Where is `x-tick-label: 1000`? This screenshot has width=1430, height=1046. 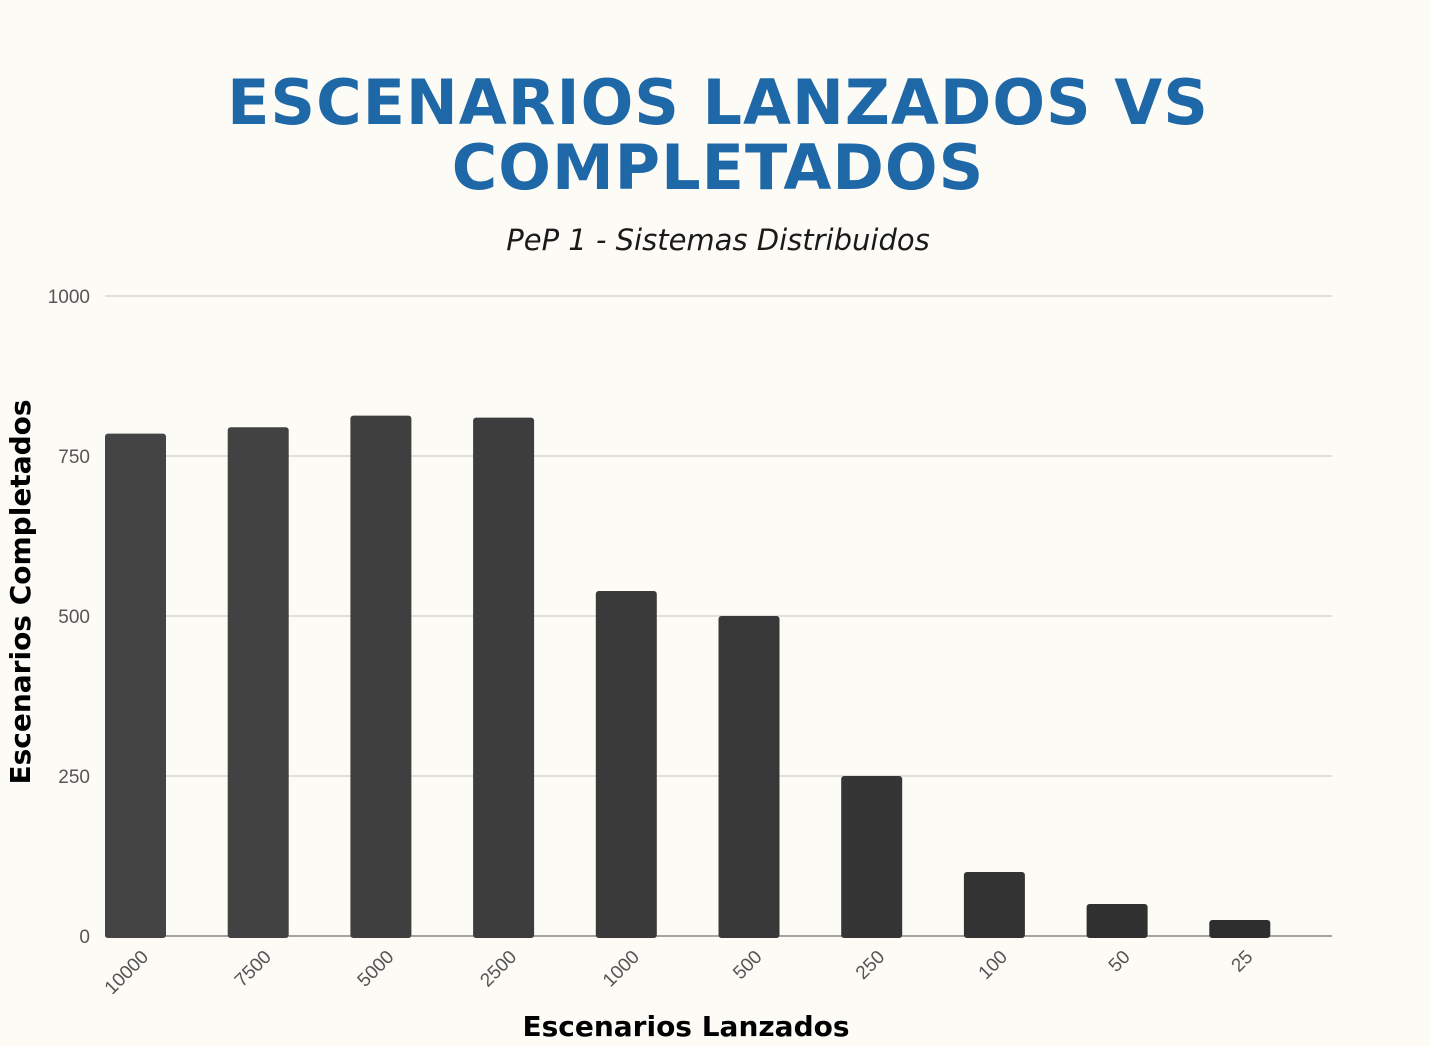 x-tick-label: 1000 is located at coordinates (621, 969).